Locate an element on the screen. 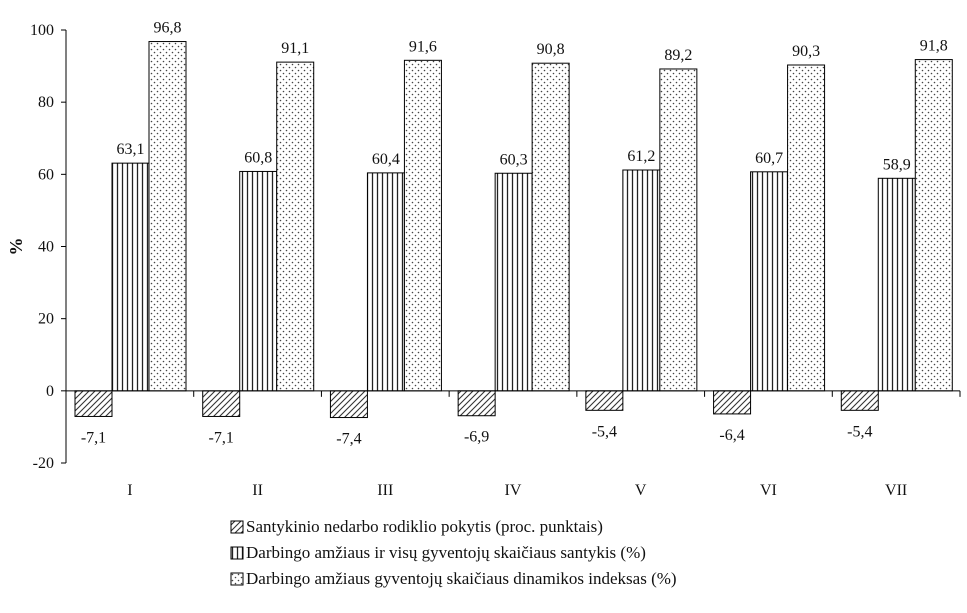  bar-2-VI is located at coordinates (769, 281).